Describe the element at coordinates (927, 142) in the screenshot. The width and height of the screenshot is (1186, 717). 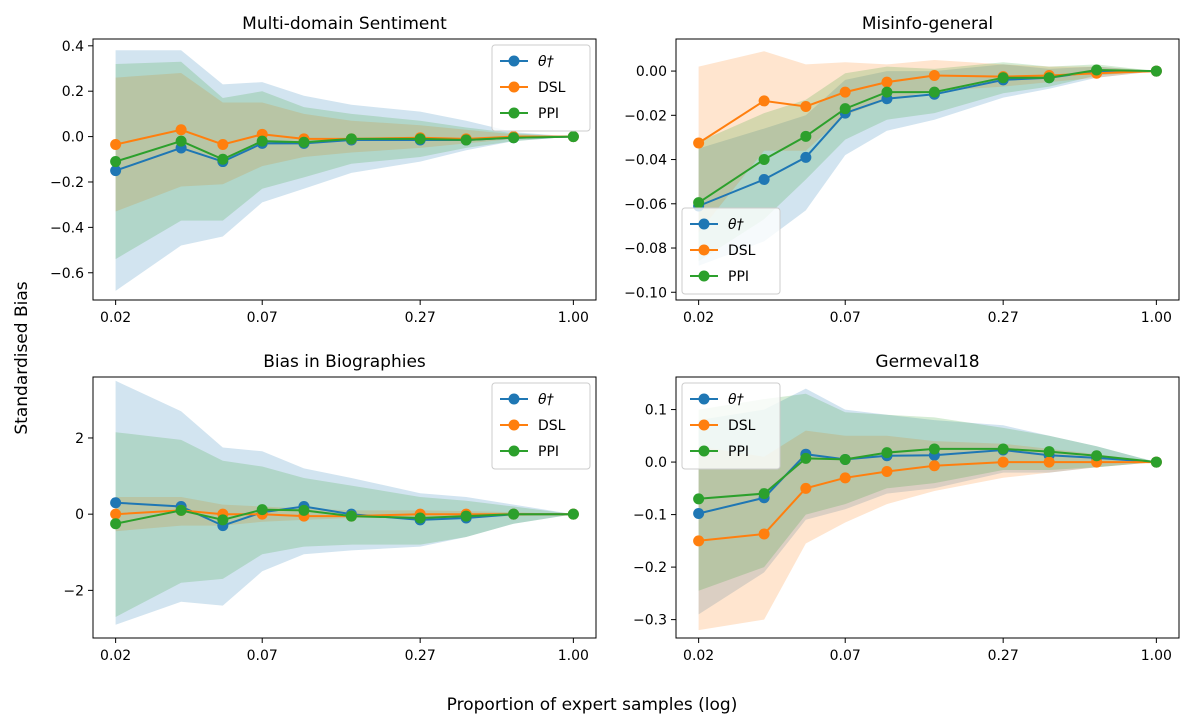
I see `band-dsl` at that location.